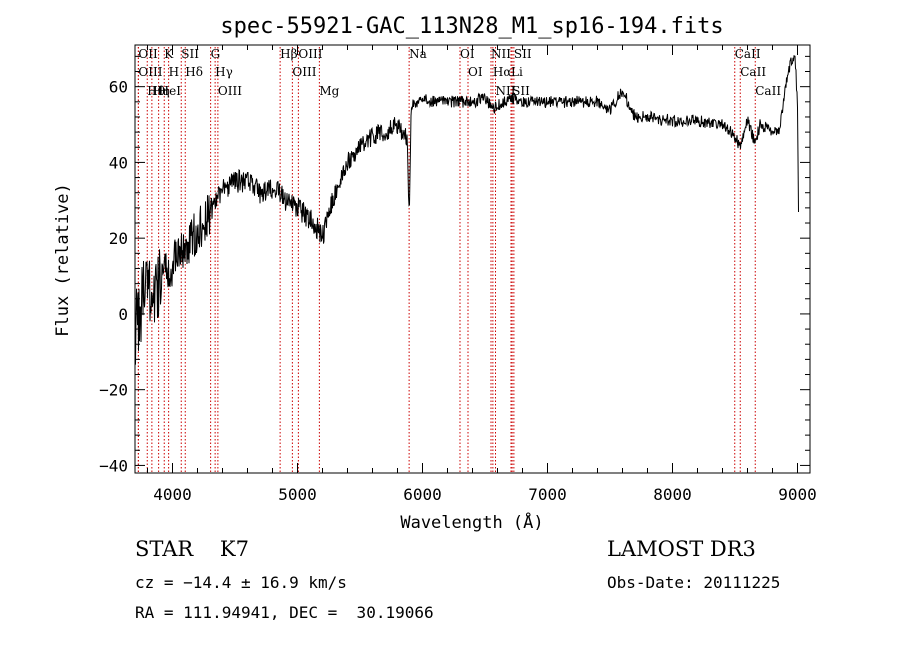  Describe the element at coordinates (547, 494) in the screenshot. I see `x-tick-label: 7000` at that location.